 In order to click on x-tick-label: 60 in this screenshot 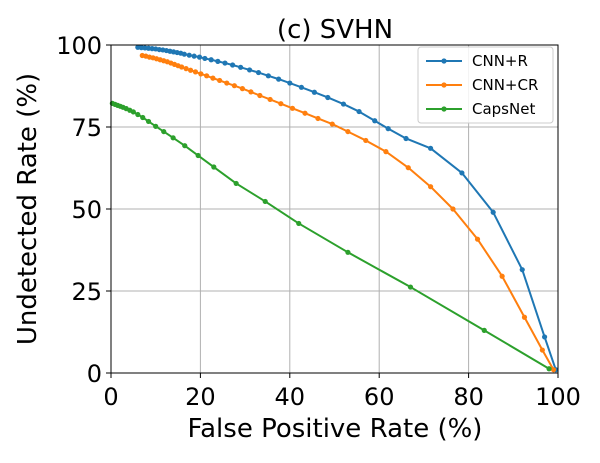, I will do `click(379, 397)`.